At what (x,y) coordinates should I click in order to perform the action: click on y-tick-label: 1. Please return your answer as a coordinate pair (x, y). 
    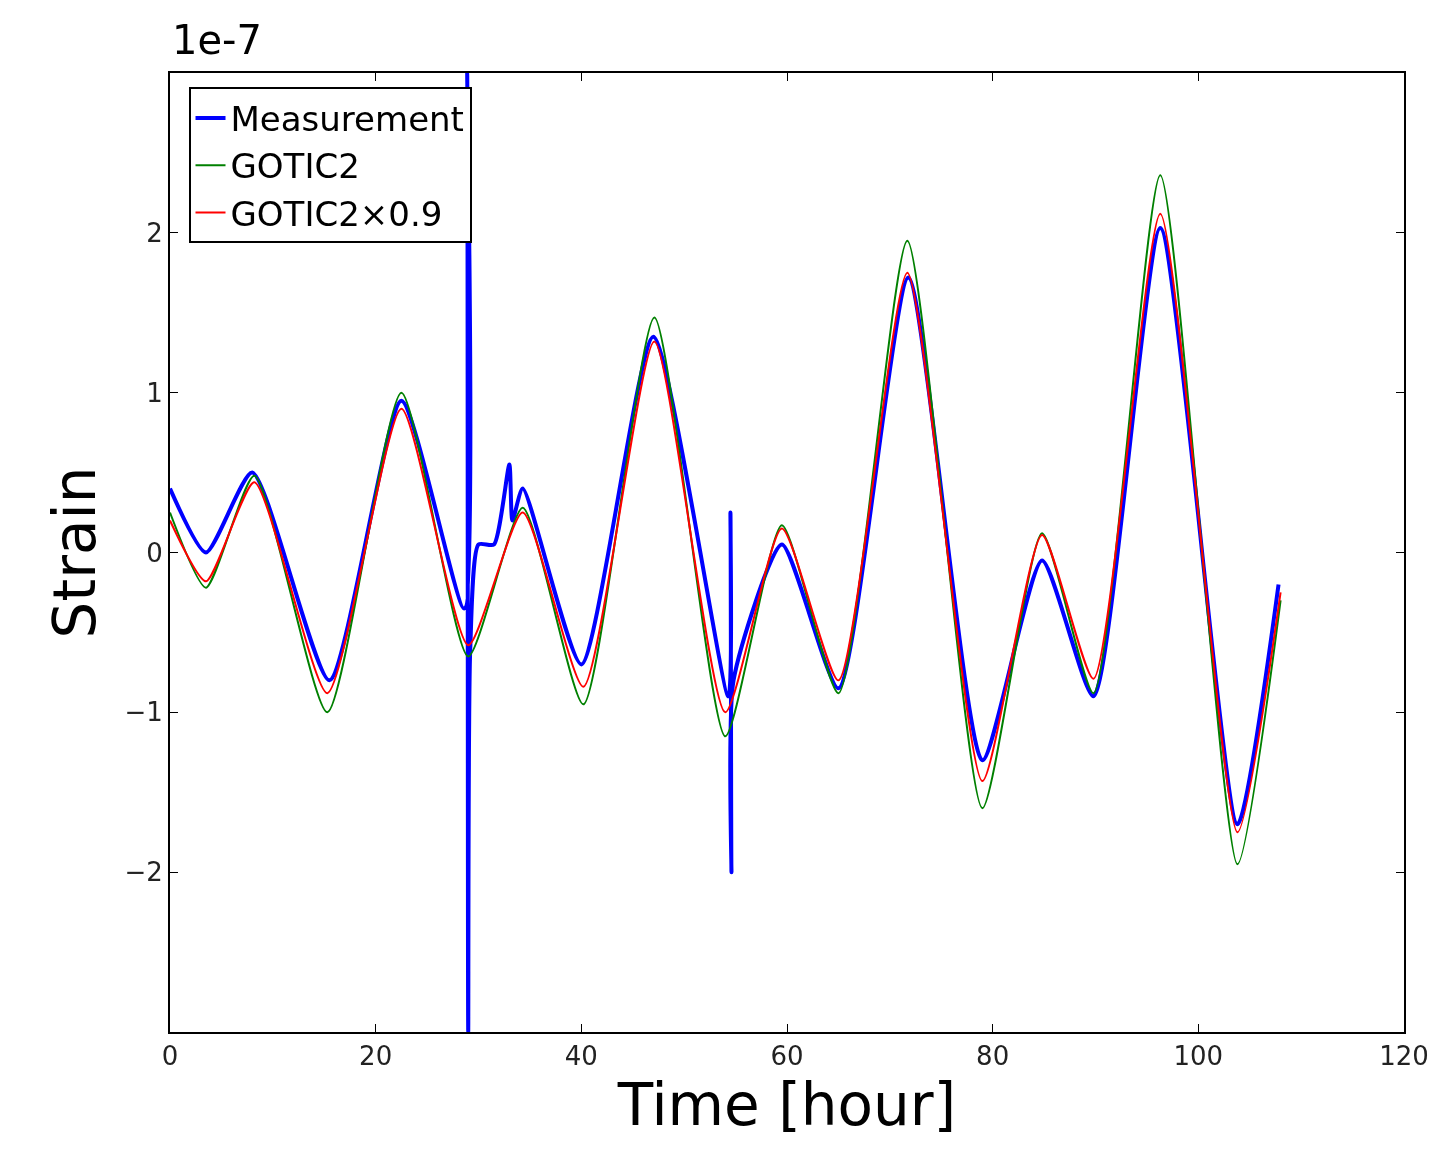
    Looking at the image, I should click on (154, 392).